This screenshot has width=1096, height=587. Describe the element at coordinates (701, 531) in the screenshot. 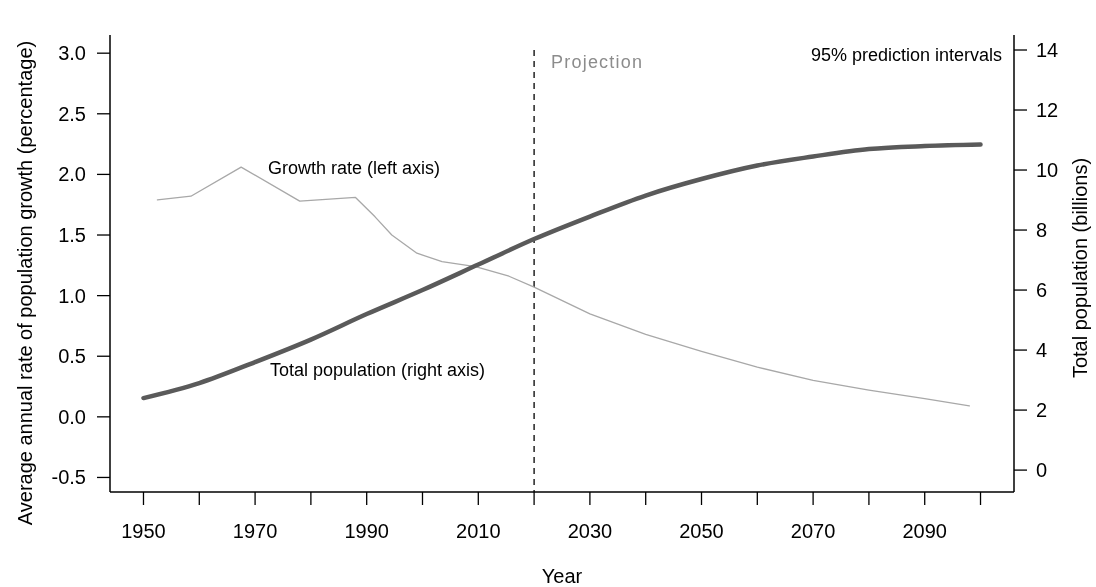

I see `x-tick-label: 2050` at that location.